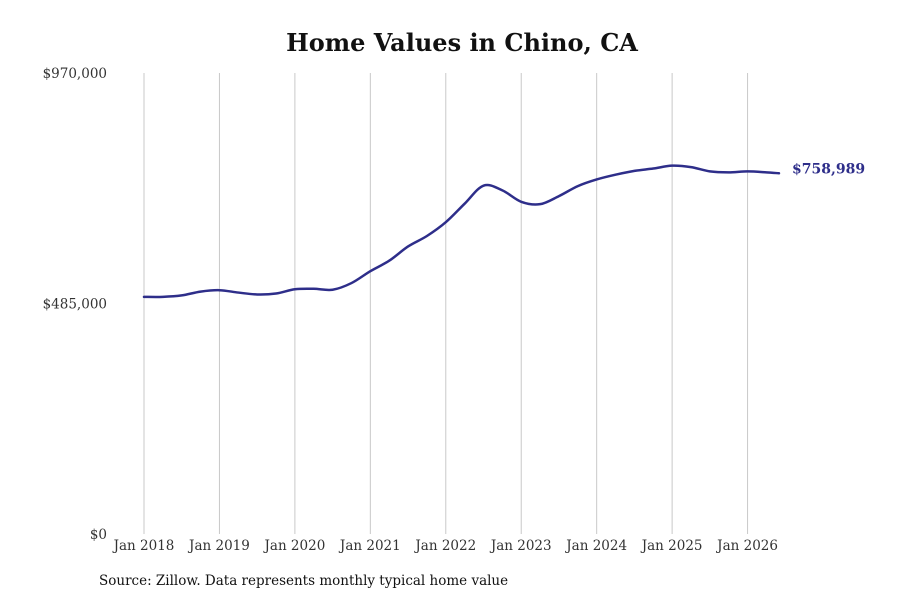 Image resolution: width=900 pixels, height=600 pixels. What do you see at coordinates (75, 74) in the screenshot?
I see `y-tick-label: $970,000` at bounding box center [75, 74].